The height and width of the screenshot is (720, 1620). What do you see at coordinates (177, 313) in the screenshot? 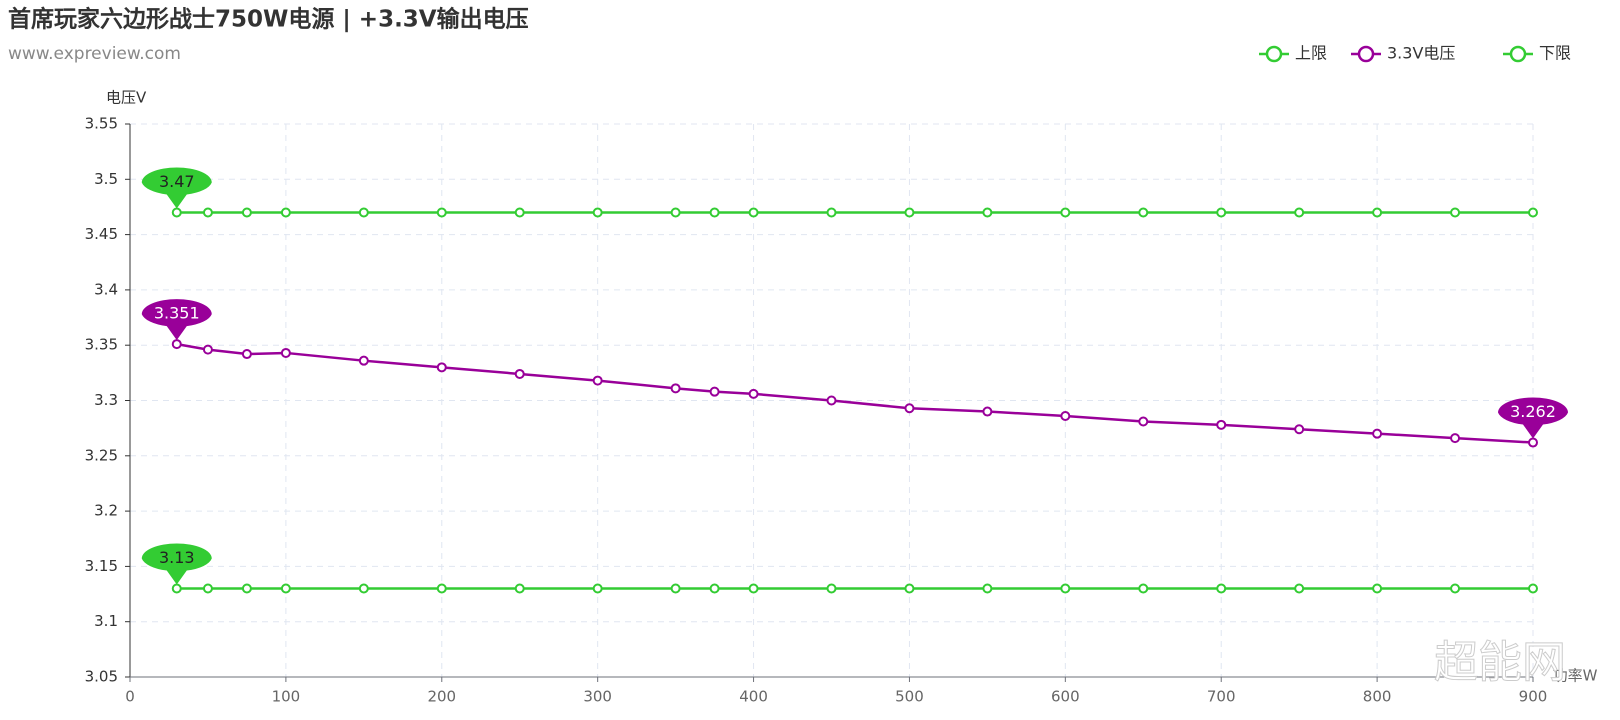
I see `data-label: 3.351` at bounding box center [177, 313].